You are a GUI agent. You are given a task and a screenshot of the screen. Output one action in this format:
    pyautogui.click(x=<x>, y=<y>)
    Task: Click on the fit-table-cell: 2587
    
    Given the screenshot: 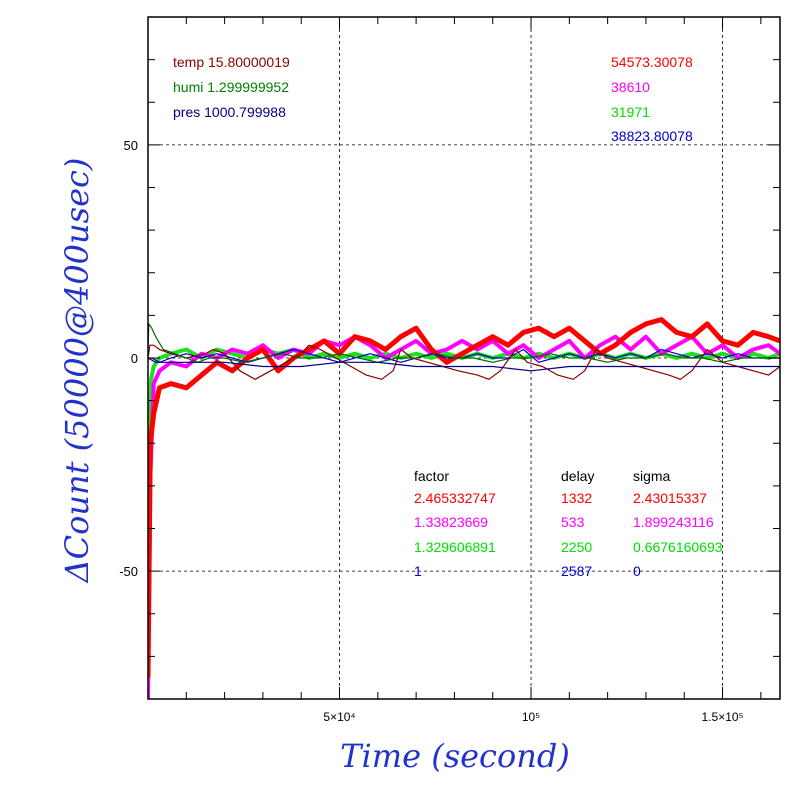 What is the action you would take?
    pyautogui.click(x=576, y=571)
    